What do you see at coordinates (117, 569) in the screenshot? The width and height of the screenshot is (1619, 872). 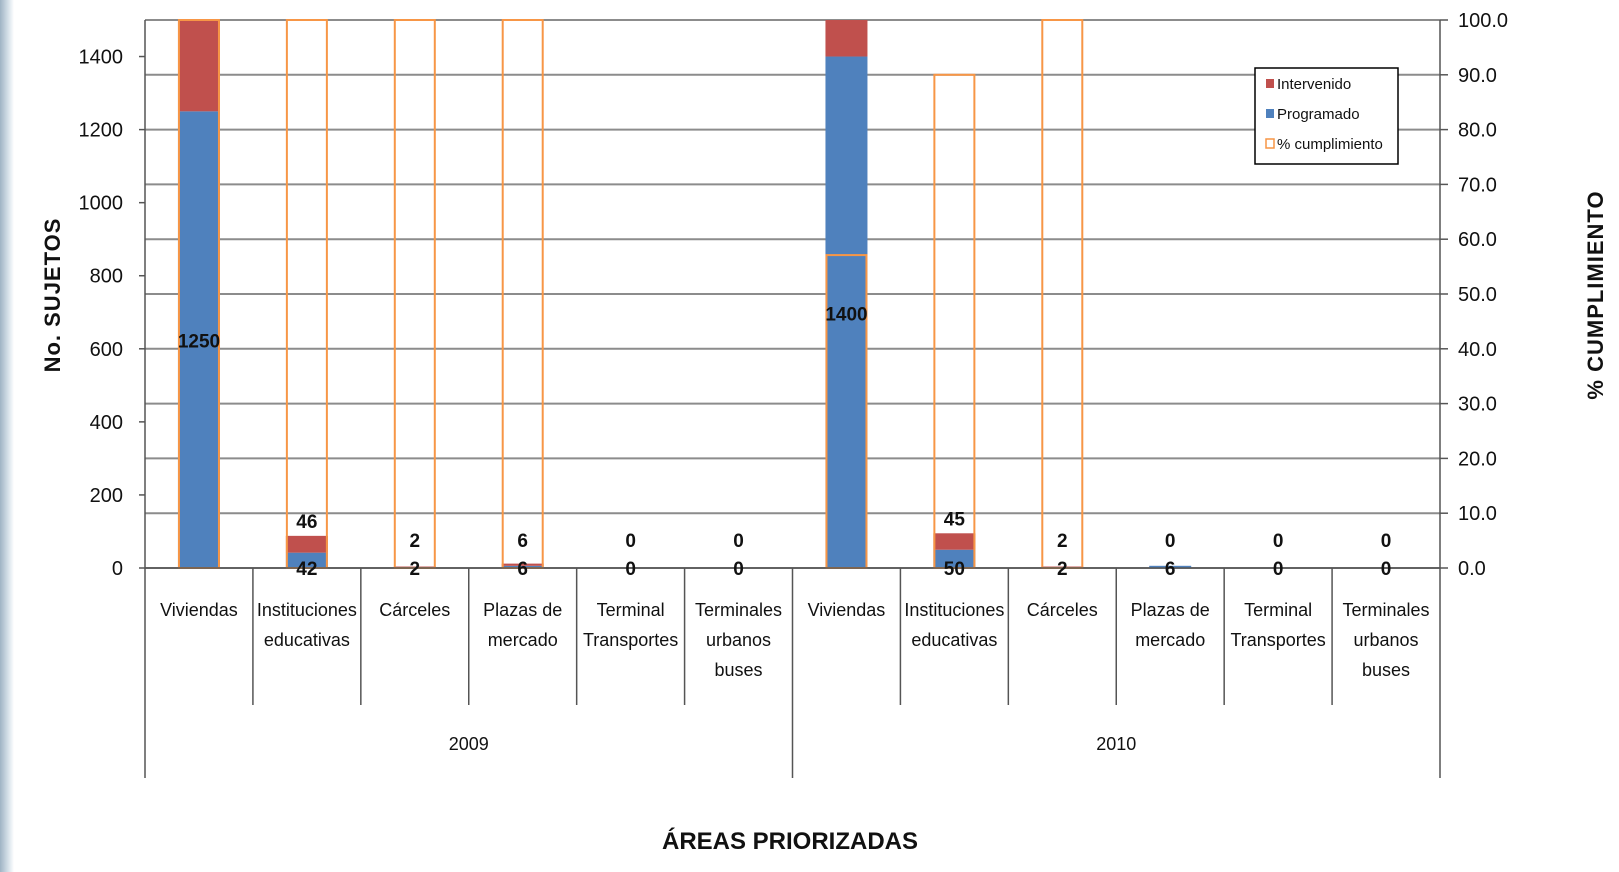 I see `y-tick-label: 0` at bounding box center [117, 569].